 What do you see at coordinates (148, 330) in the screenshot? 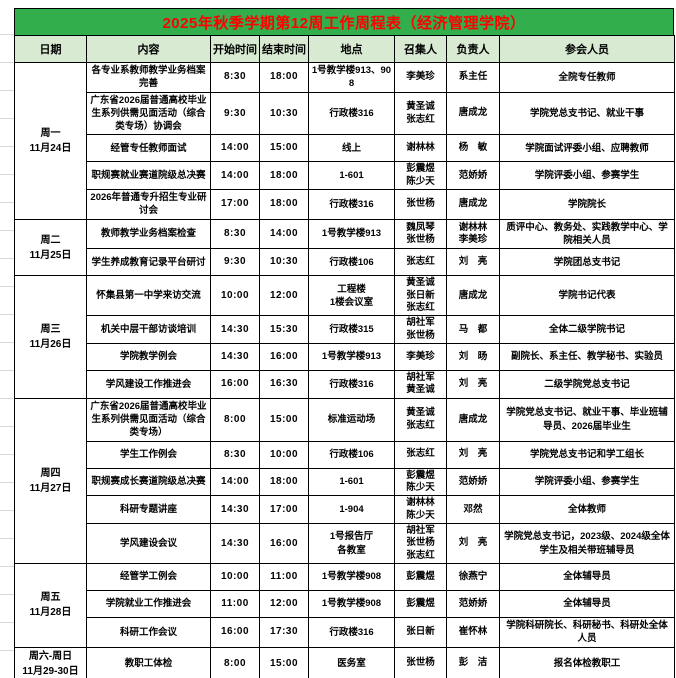
I see `content-cell: 机关中层干部访谈培训` at bounding box center [148, 330].